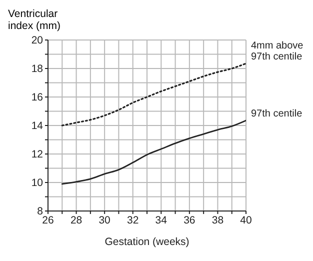 This screenshot has width=313, height=261. Describe the element at coordinates (277, 51) in the screenshot. I see `series-label: 4mm above 97th centile` at that location.